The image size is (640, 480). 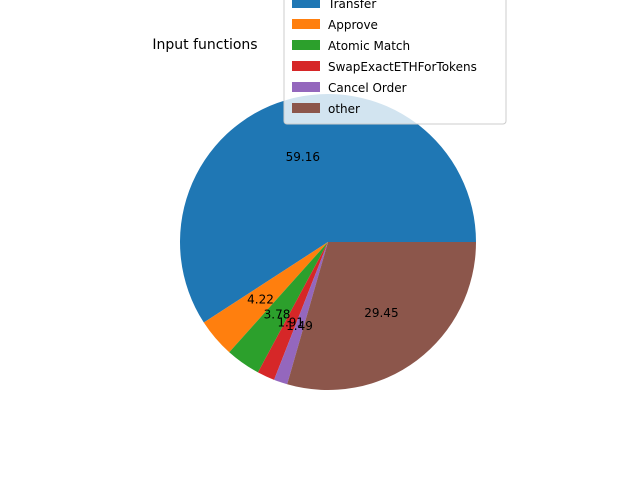 What do you see at coordinates (290, 323) in the screenshot?
I see `slice-value-label: 1.91` at bounding box center [290, 323].